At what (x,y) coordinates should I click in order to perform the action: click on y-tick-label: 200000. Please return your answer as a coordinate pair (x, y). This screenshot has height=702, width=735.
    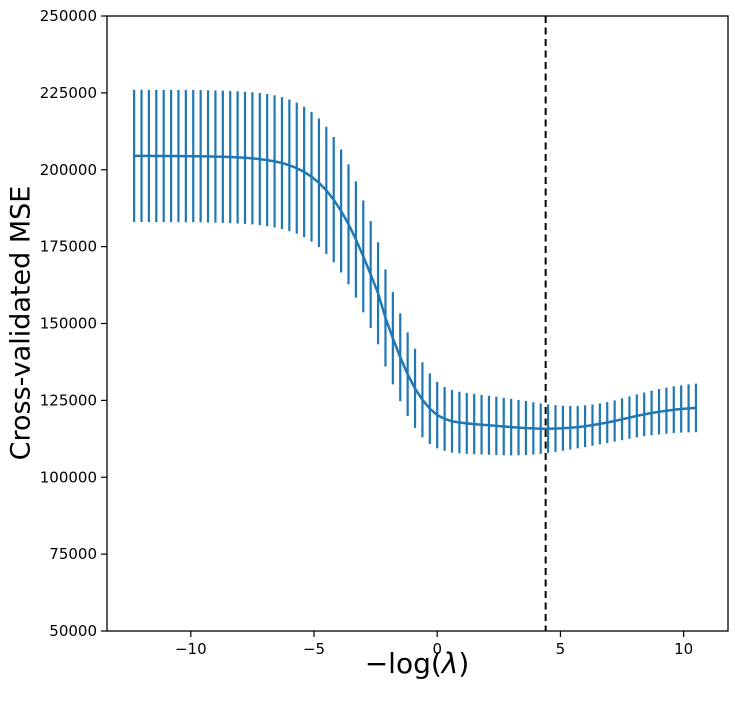
    Looking at the image, I should click on (68, 170).